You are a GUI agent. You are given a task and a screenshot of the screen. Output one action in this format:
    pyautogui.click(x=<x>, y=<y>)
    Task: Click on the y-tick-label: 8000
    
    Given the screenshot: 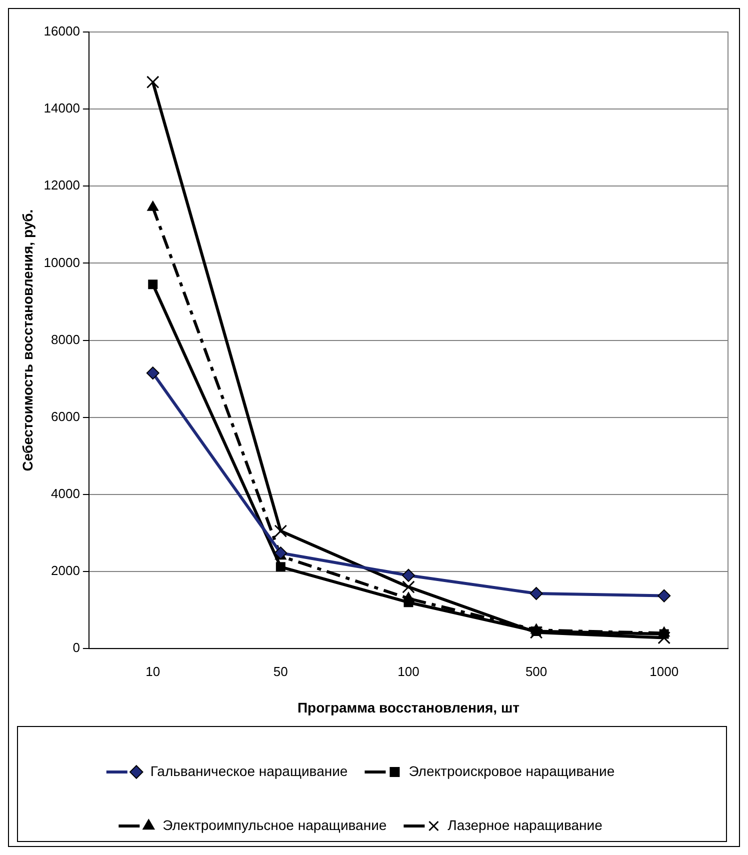 What is the action you would take?
    pyautogui.click(x=65, y=339)
    